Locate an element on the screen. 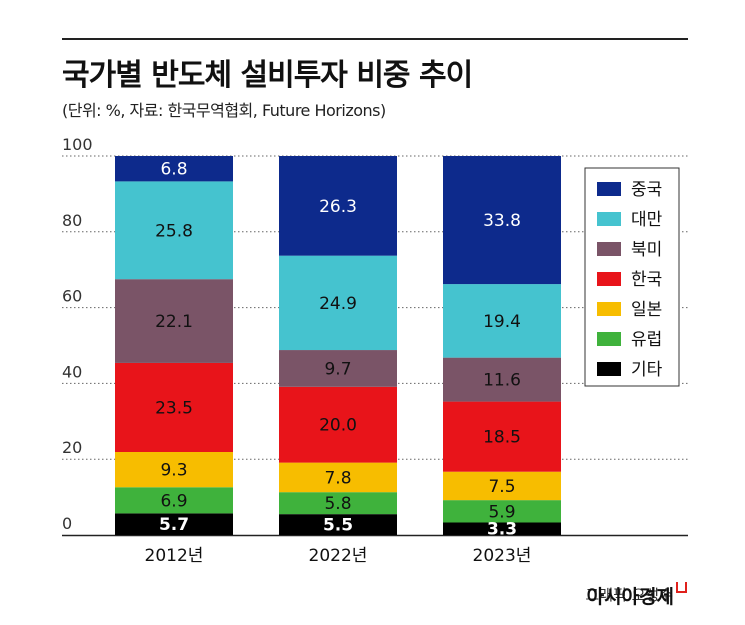 This screenshot has height=625, width=745. bar-value-label: 18.5 is located at coordinates (502, 438).